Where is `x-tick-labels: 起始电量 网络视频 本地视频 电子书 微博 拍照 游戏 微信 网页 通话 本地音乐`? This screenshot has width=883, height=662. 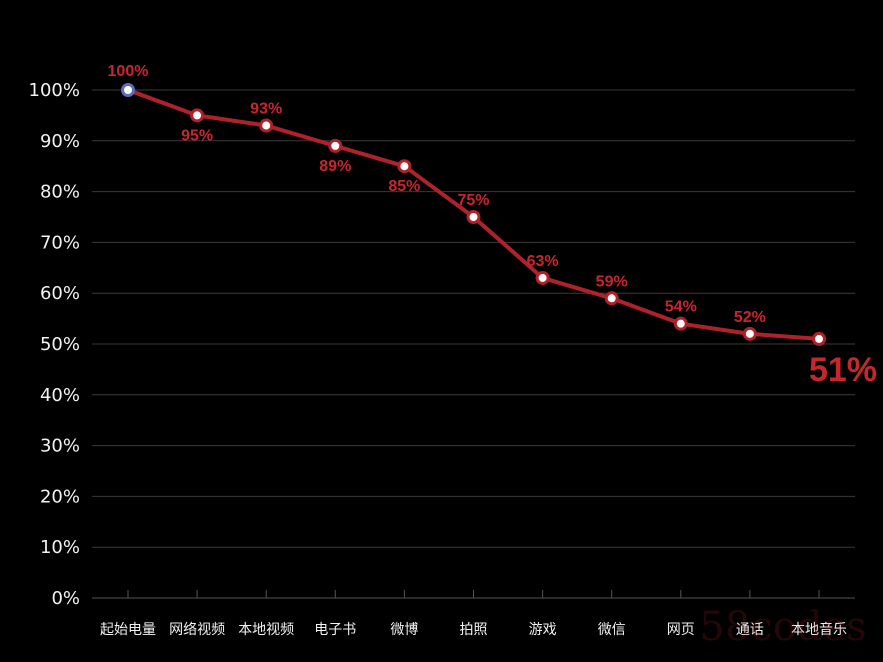 x-tick-labels: 起始电量 网络视频 本地视频 电子书 微博 拍照 游戏 微信 网页 通话 本地音乐 is located at coordinates (473, 629).